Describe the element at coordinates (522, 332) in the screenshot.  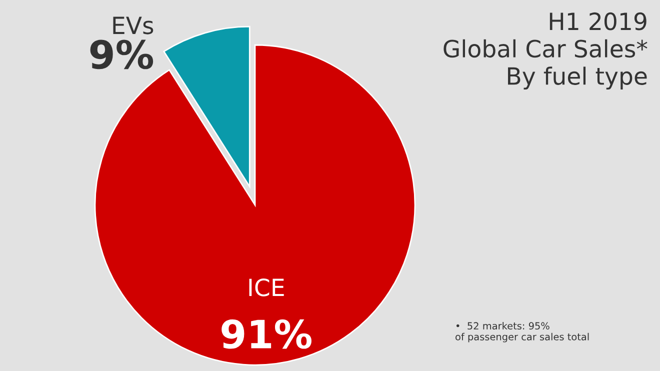
I see `text: • 52 markets: 95% of passenger car sales total` at that location.